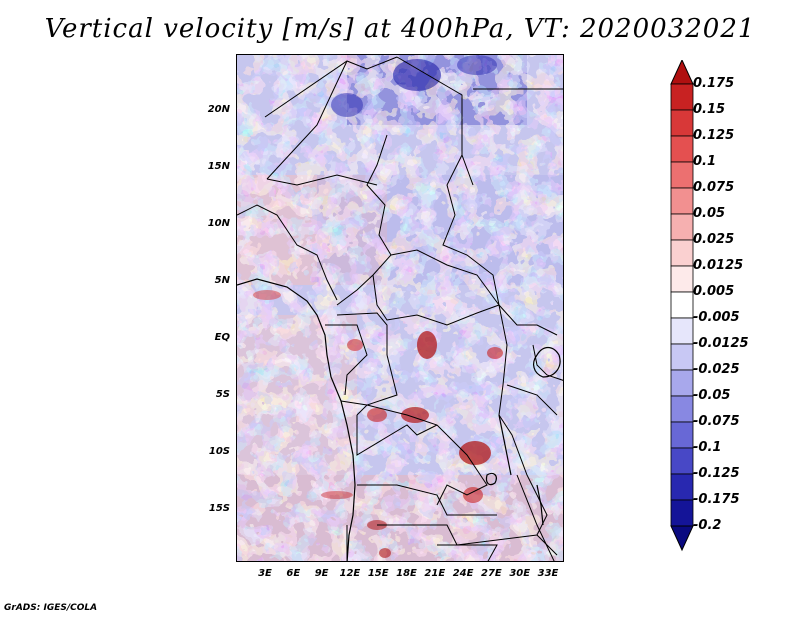 The height and width of the screenshot is (618, 800). Describe the element at coordinates (457, 535) in the screenshot. I see `border-zambia-south` at that location.